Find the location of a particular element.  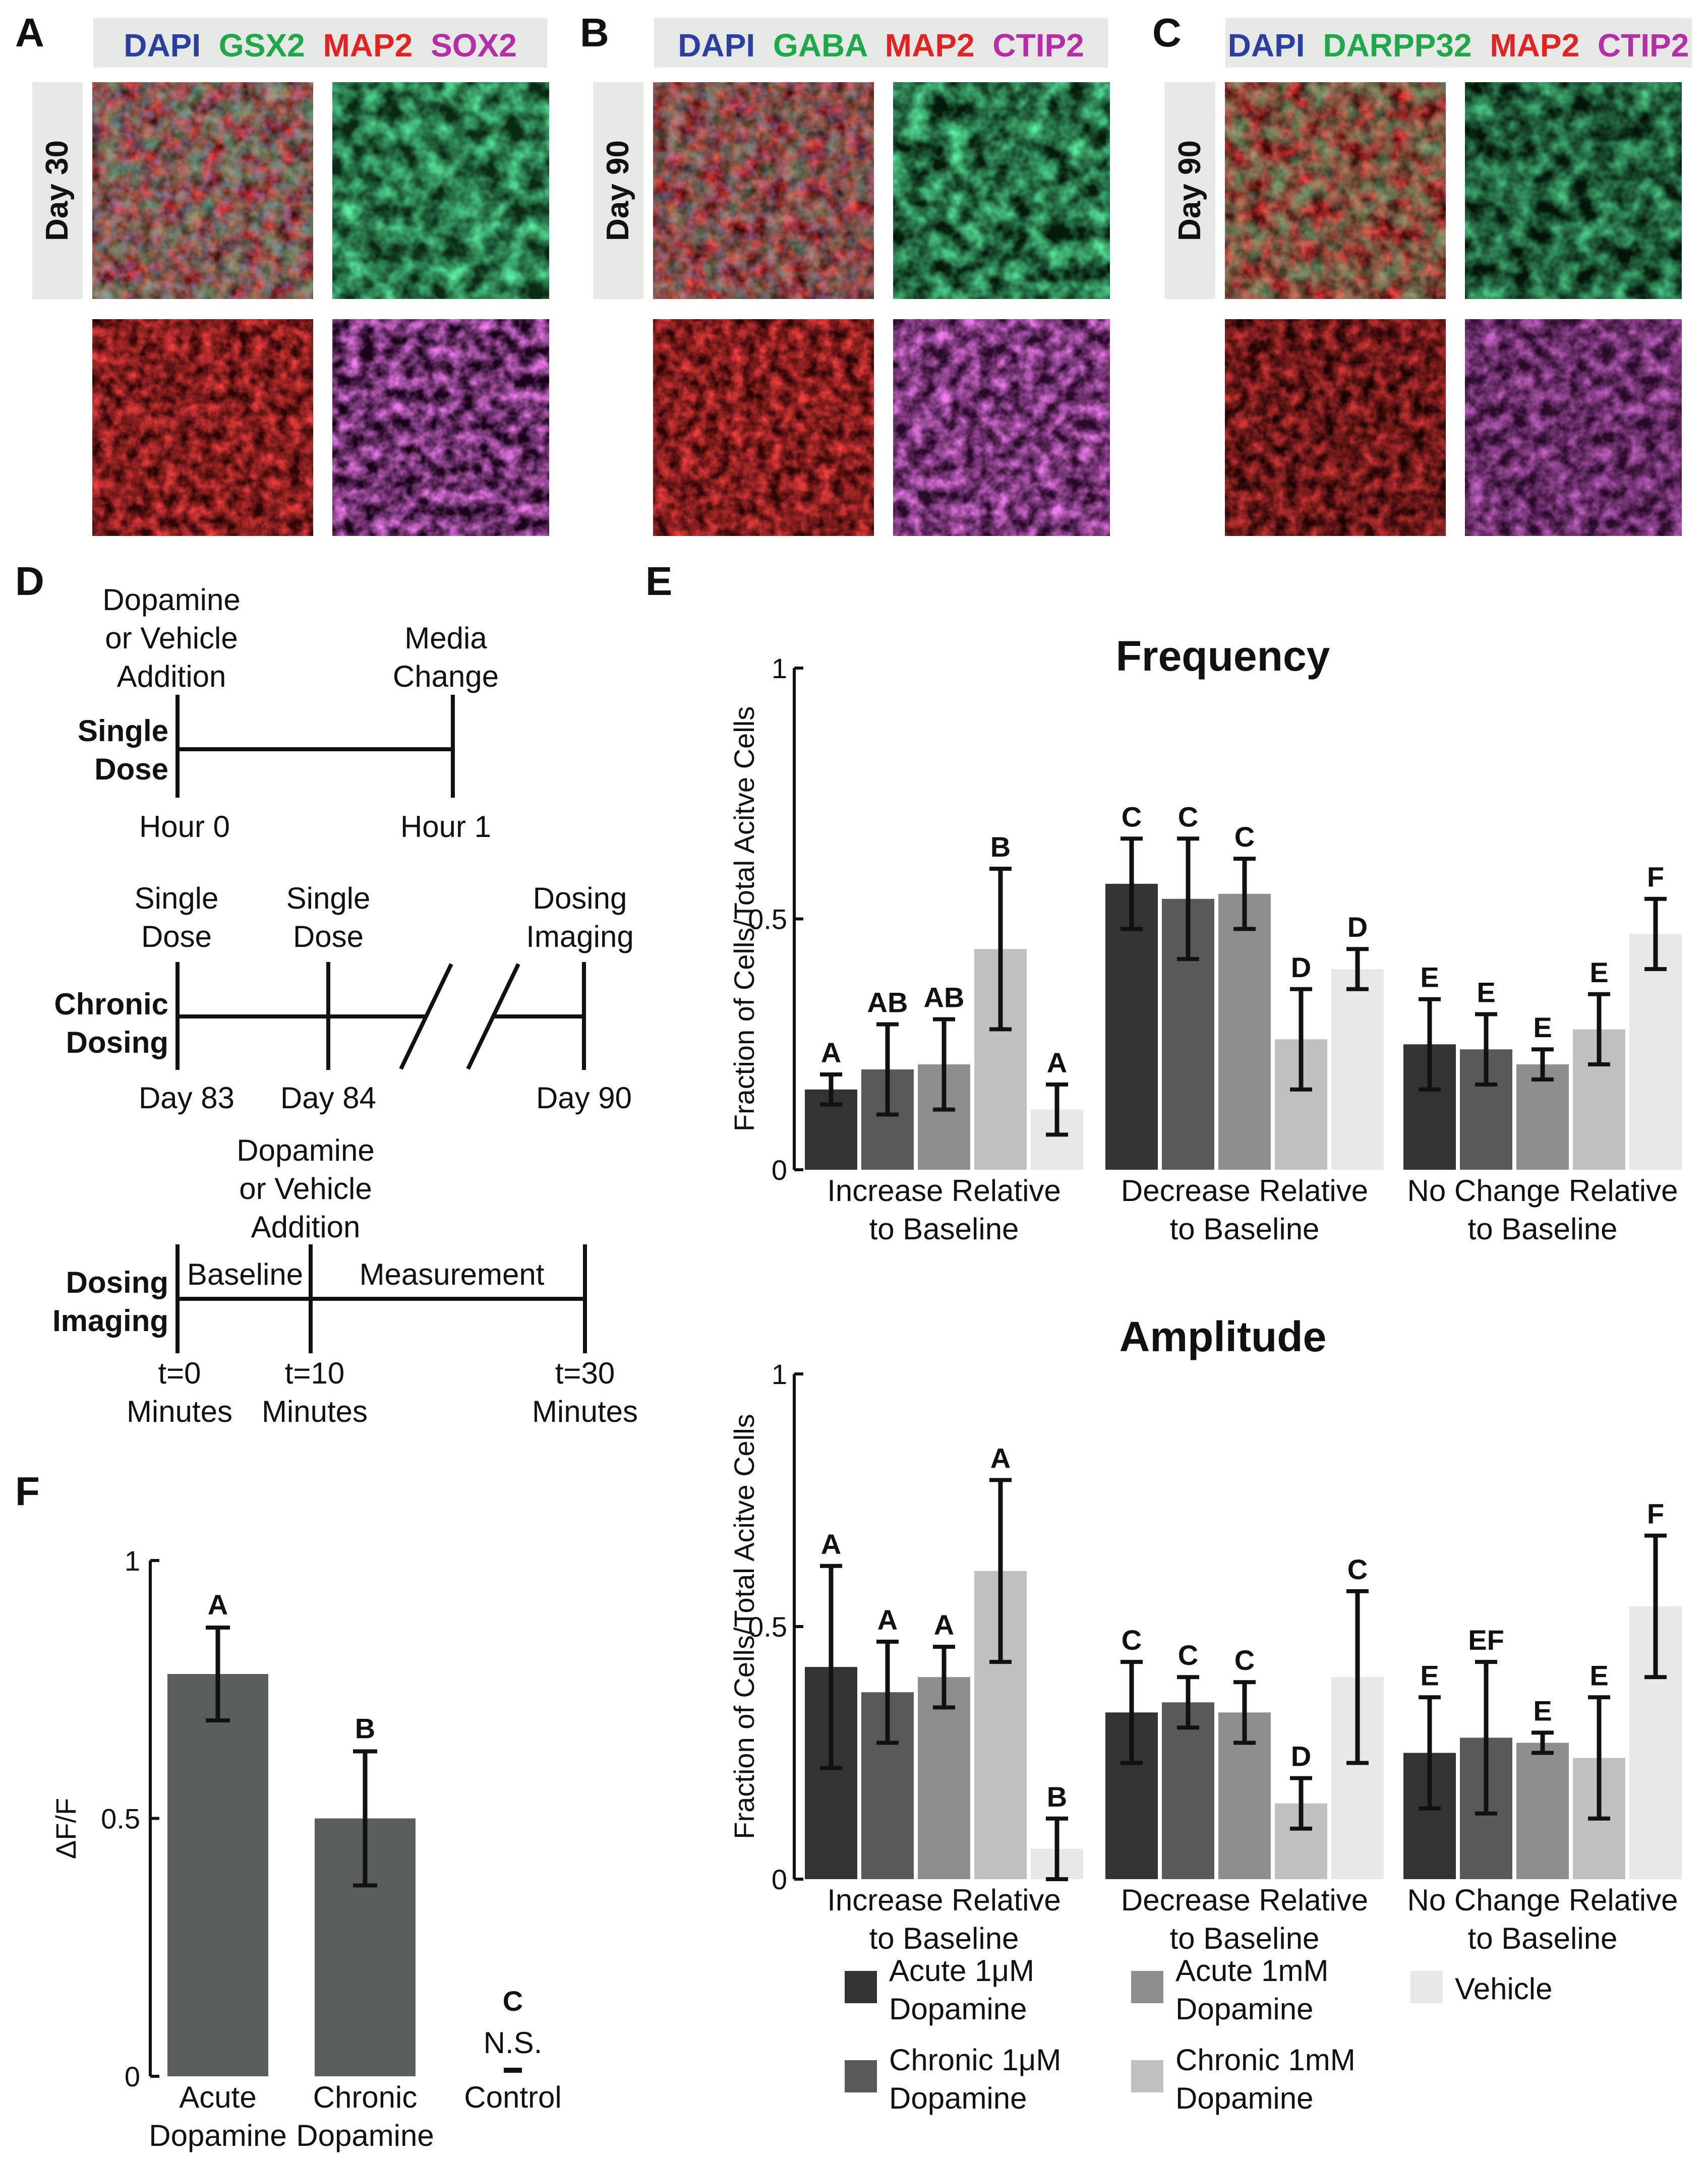

significance-letter: B is located at coordinates (1000, 847).